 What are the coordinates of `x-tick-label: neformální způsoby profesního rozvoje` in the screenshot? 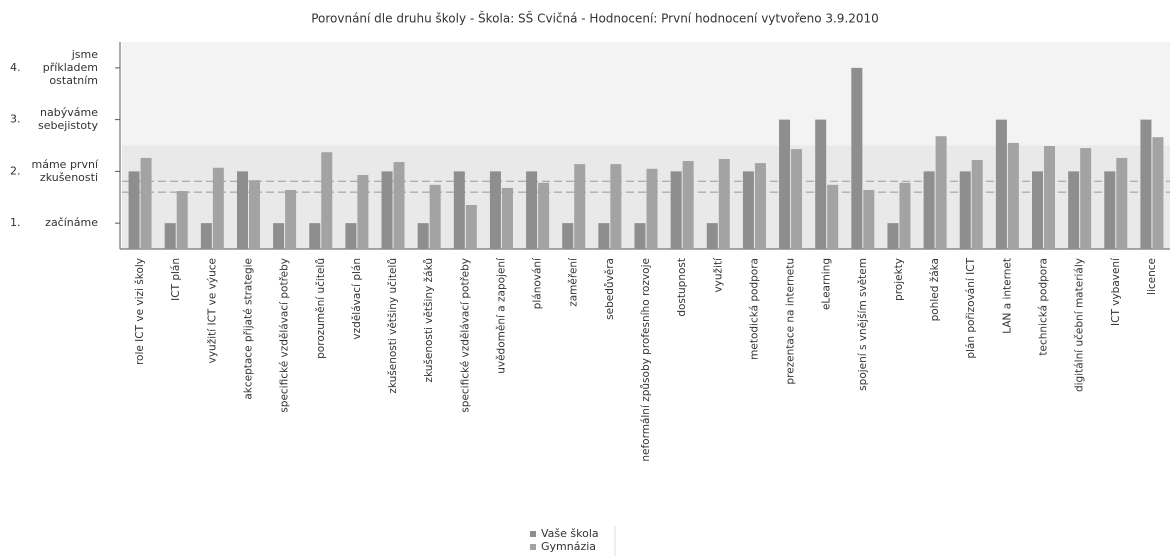 It's located at (646, 360).